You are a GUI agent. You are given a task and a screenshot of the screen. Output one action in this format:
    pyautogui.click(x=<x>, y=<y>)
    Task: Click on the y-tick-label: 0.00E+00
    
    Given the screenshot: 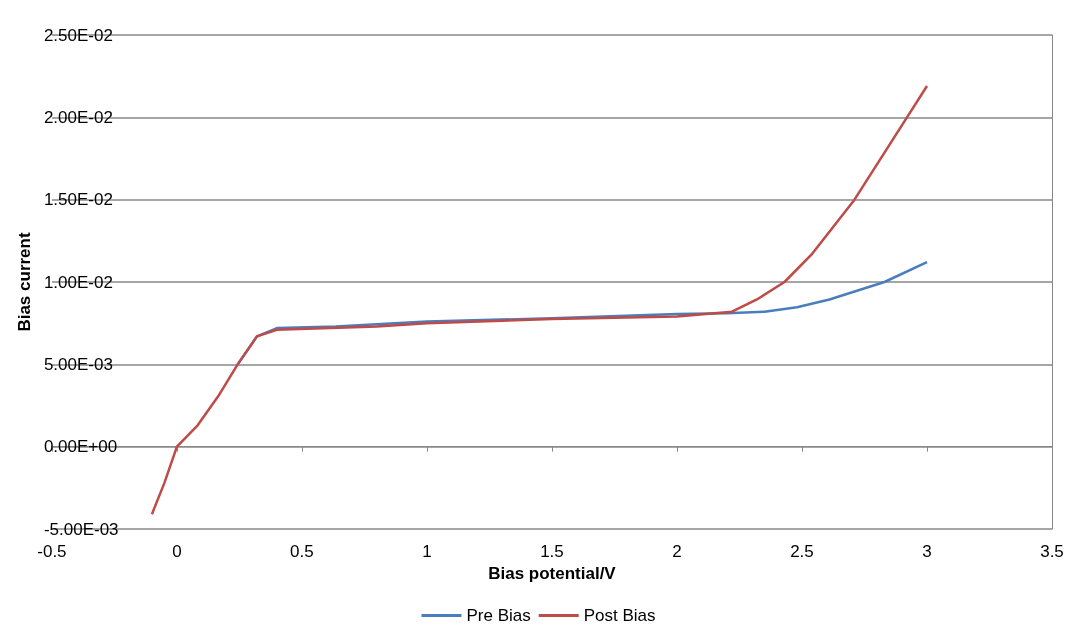 What is the action you would take?
    pyautogui.click(x=80, y=447)
    